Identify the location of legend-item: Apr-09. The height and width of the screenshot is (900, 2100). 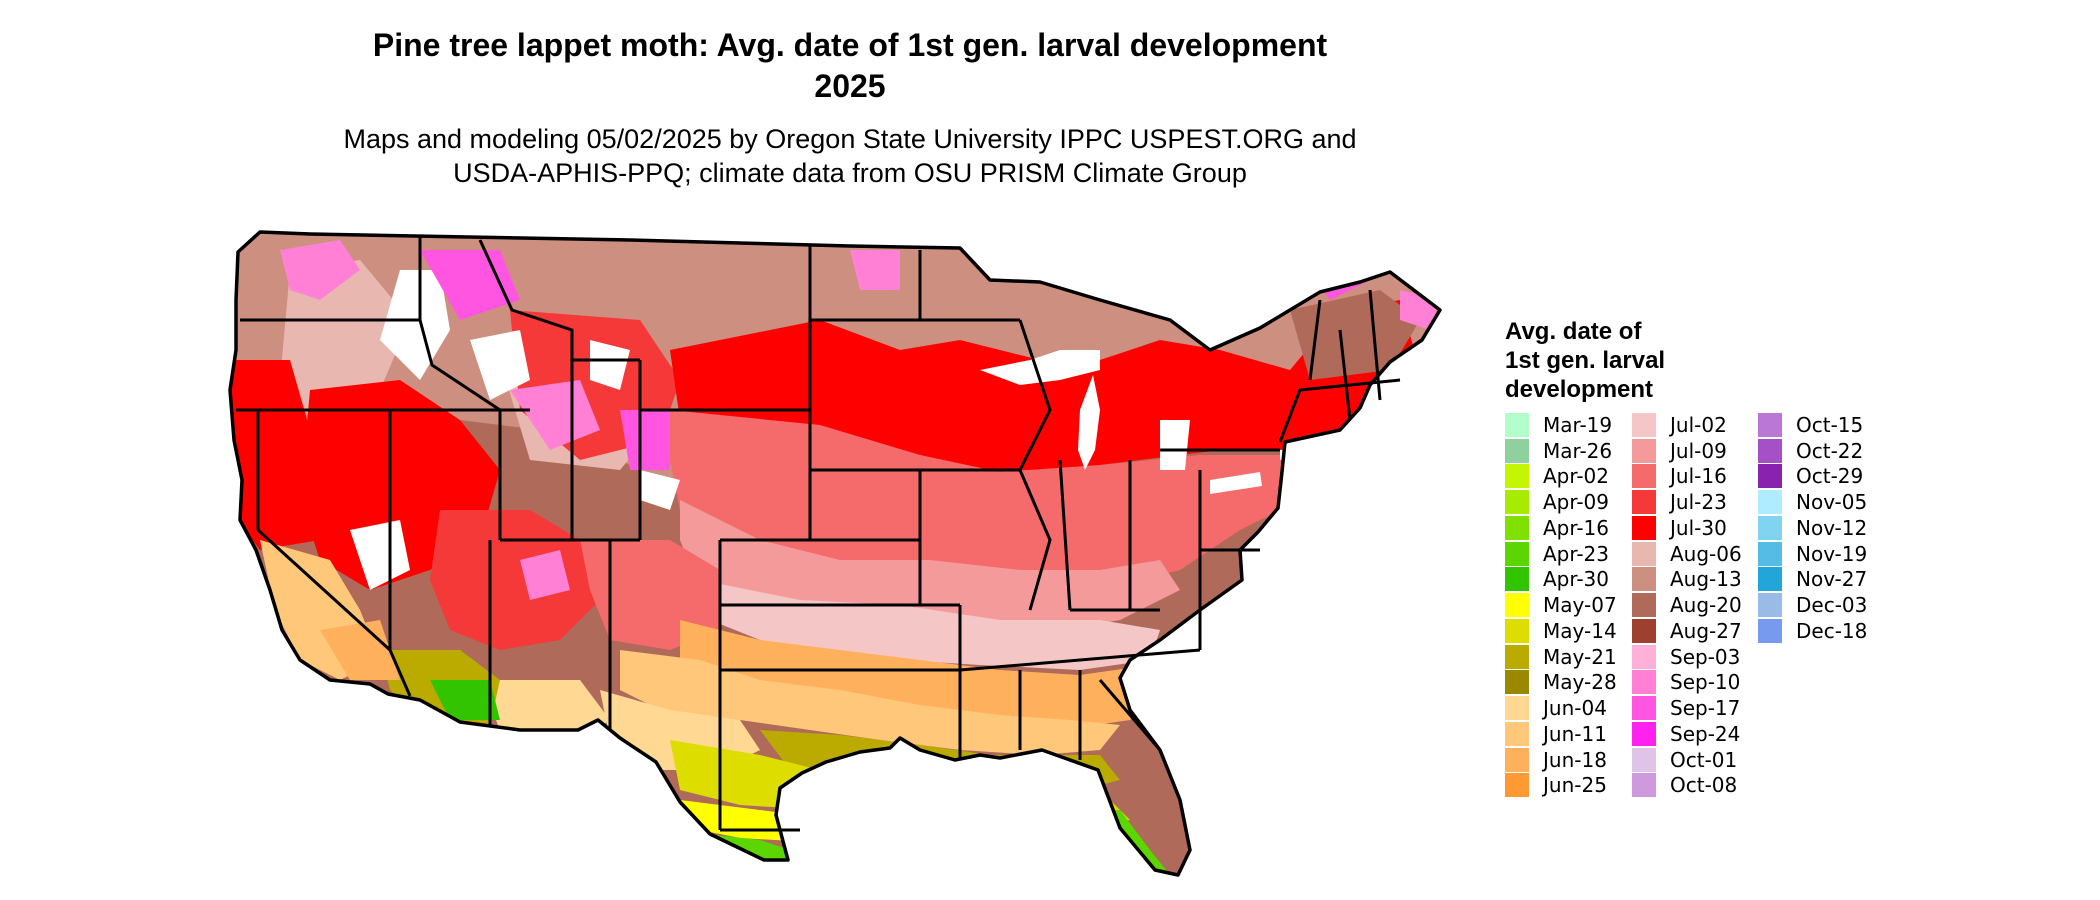
(1561, 502).